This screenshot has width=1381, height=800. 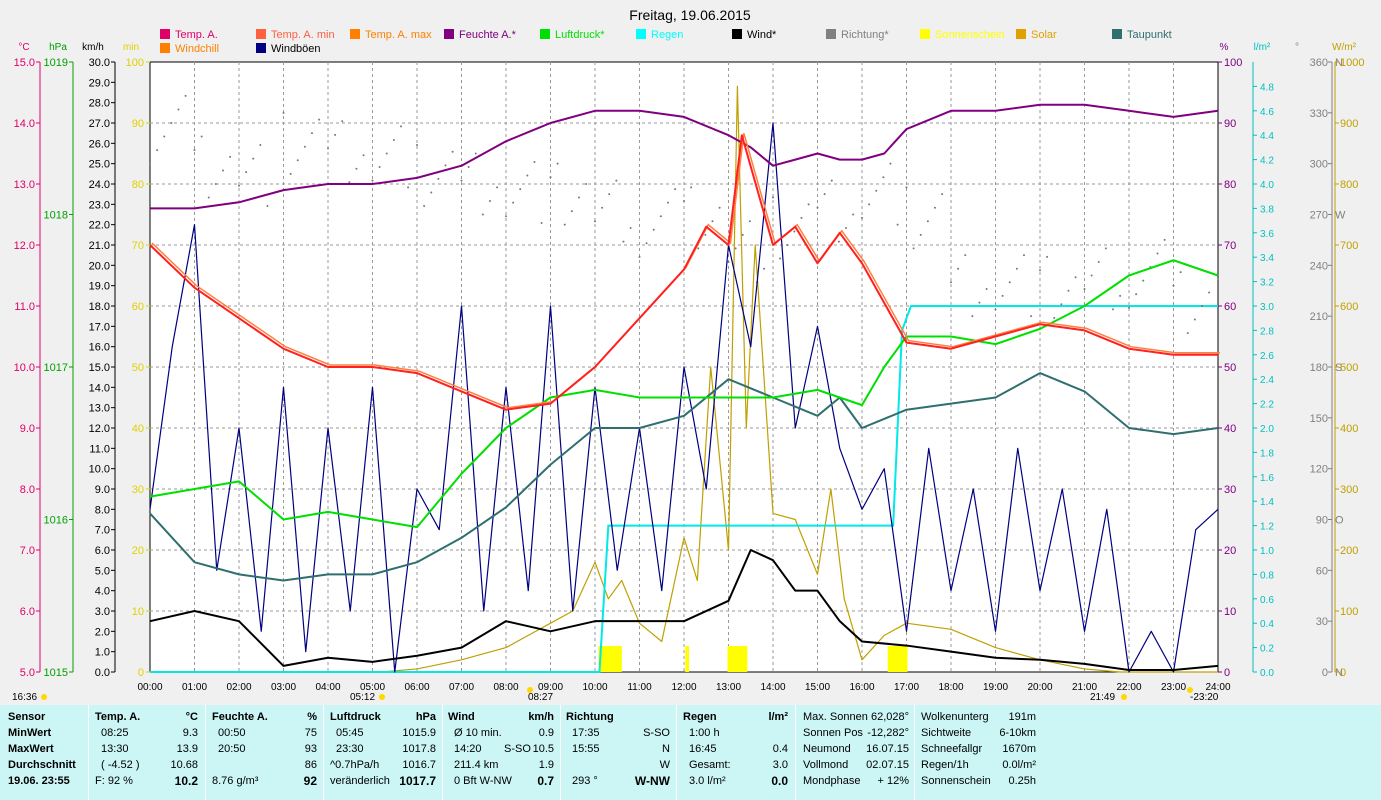 What do you see at coordinates (889, 717) in the screenshot?
I see `astro-value: 62,028°` at bounding box center [889, 717].